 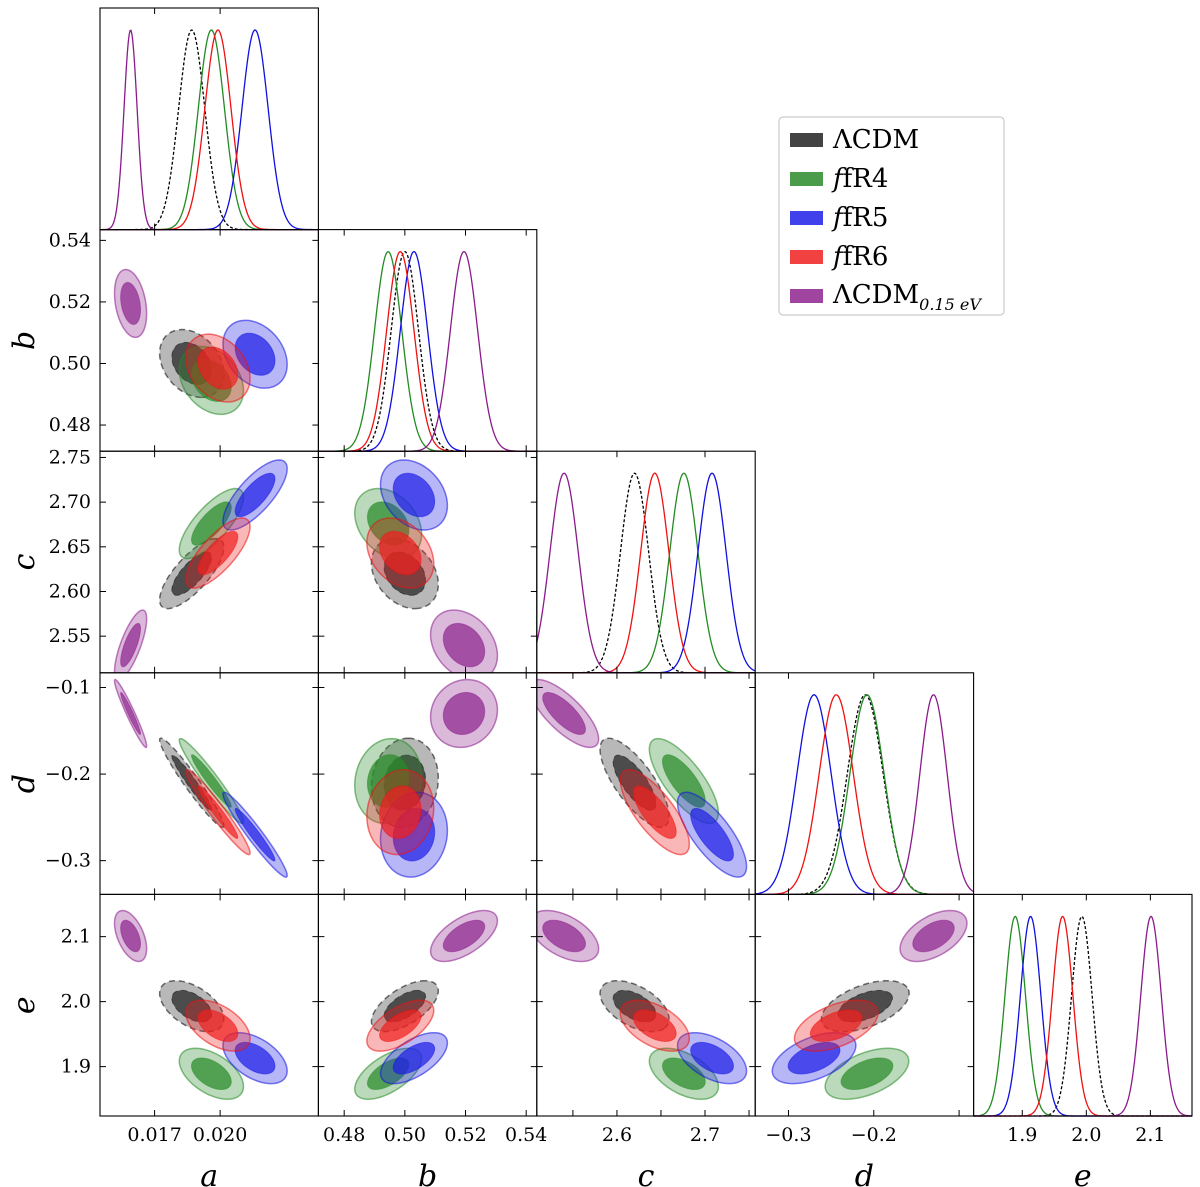 What do you see at coordinates (642, 778) in the screenshot?
I see `panel-c-d` at bounding box center [642, 778].